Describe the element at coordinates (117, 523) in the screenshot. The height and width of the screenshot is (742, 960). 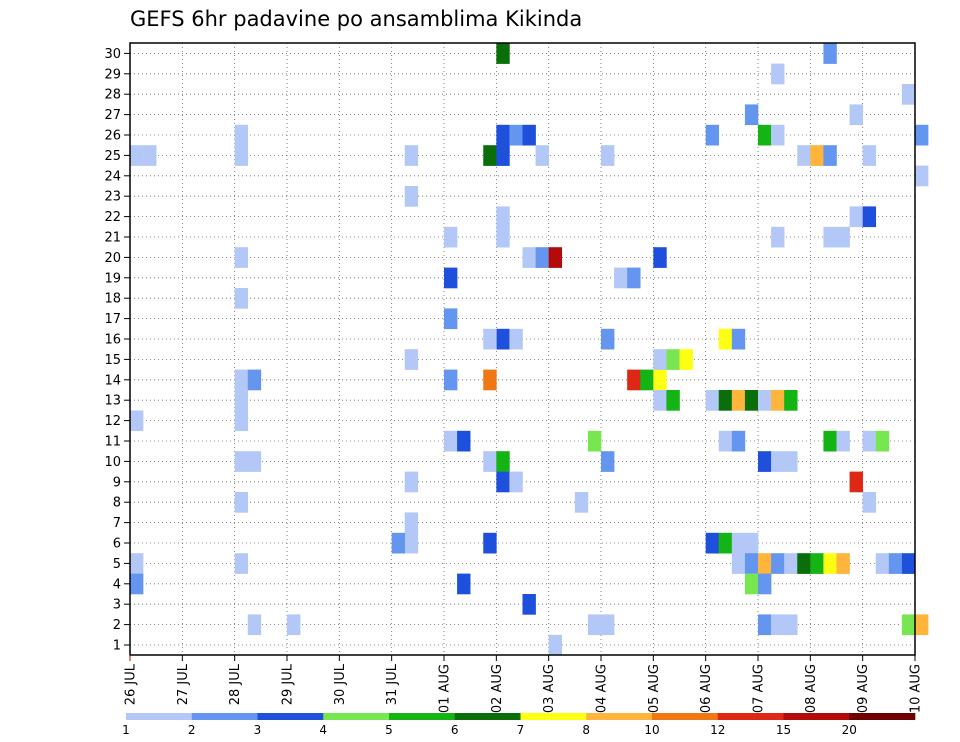
I see `y-tick-label: 7` at that location.